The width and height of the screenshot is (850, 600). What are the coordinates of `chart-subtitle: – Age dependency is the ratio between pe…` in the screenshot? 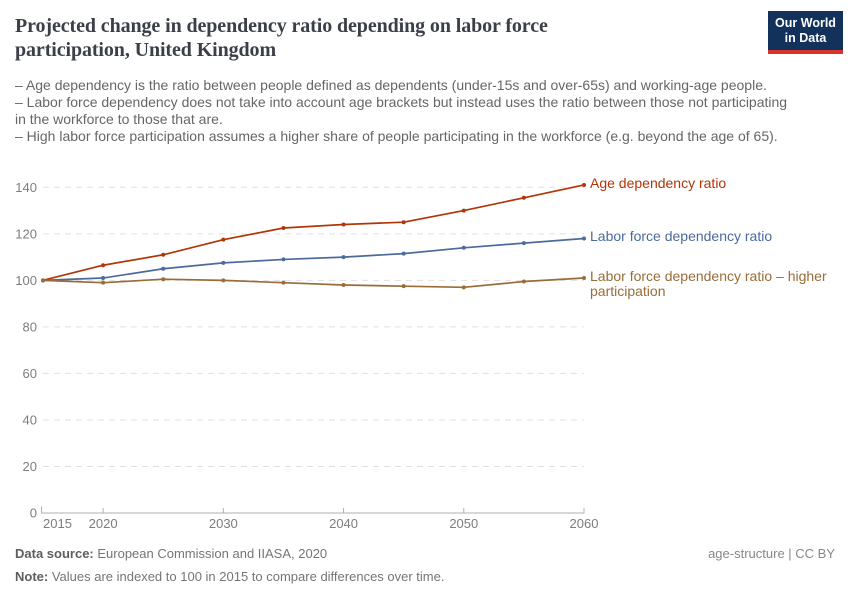 It's located at (405, 111).